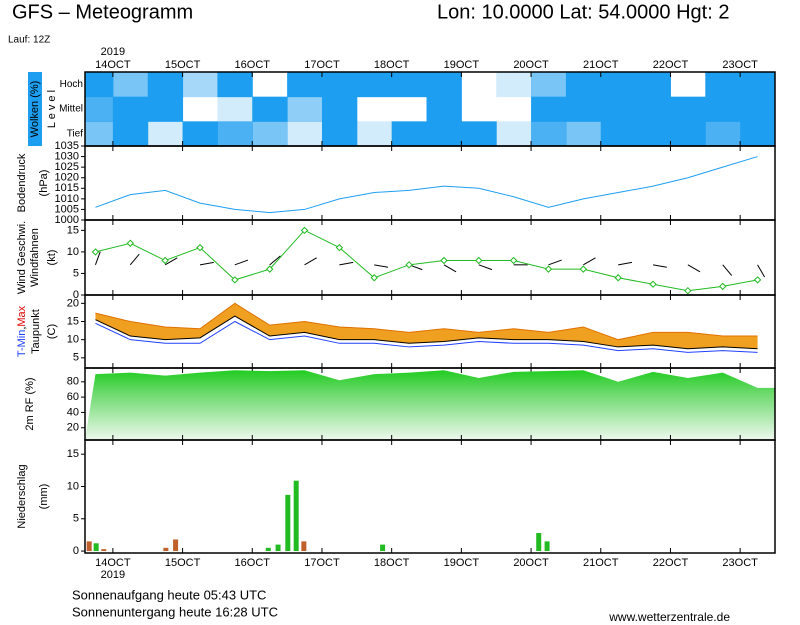 Image resolution: width=800 pixels, height=625 pixels. What do you see at coordinates (22, 182) in the screenshot?
I see `ylabel: Bodendruck` at bounding box center [22, 182].